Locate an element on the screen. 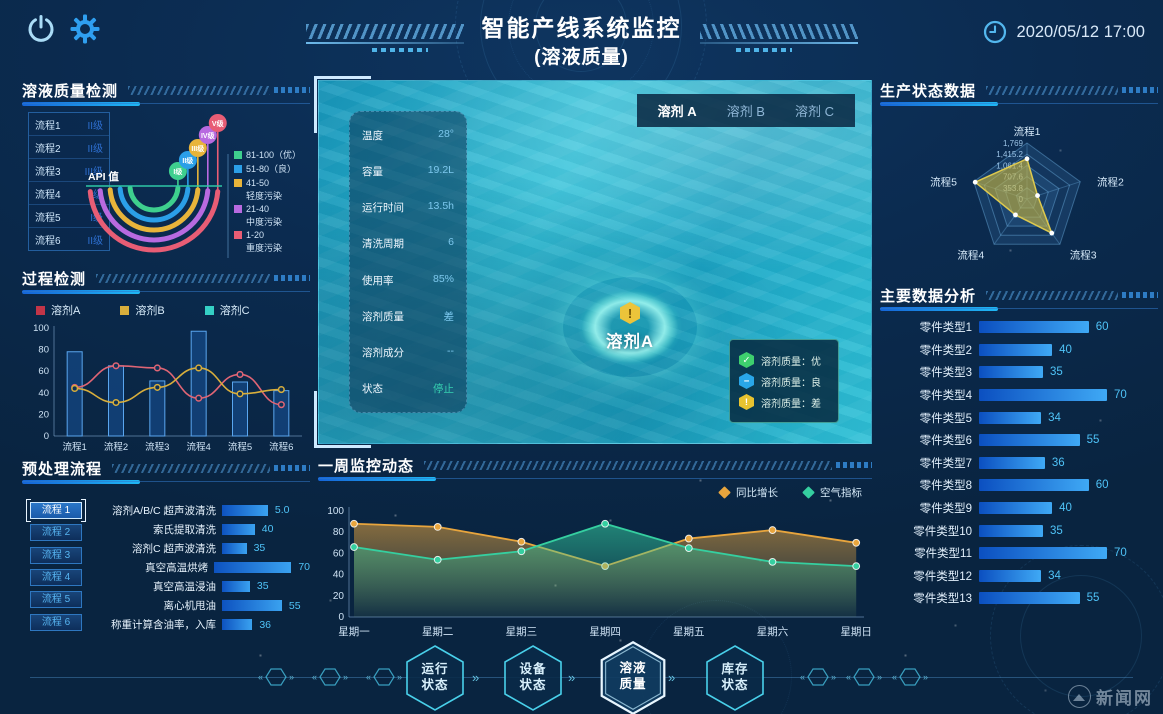 The image size is (1163, 714). tab-solvent-a: 溶剂 A is located at coordinates (677, 111).